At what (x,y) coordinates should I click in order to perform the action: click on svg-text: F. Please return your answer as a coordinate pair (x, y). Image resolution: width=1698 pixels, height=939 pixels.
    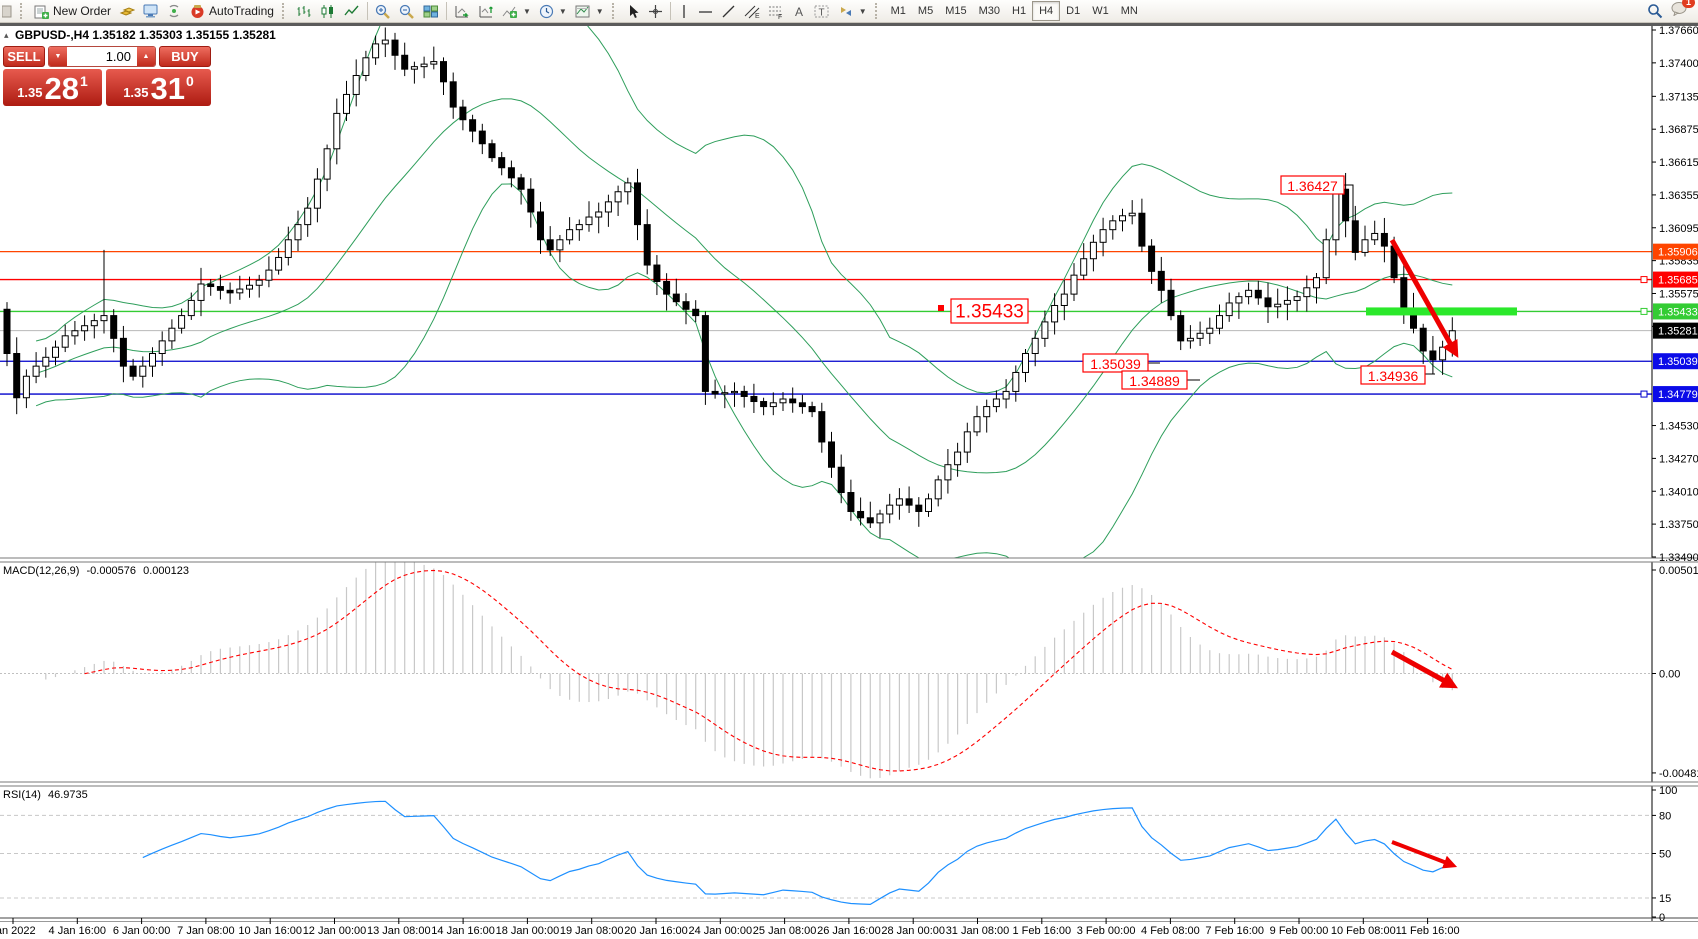
    Looking at the image, I should click on (780, 16).